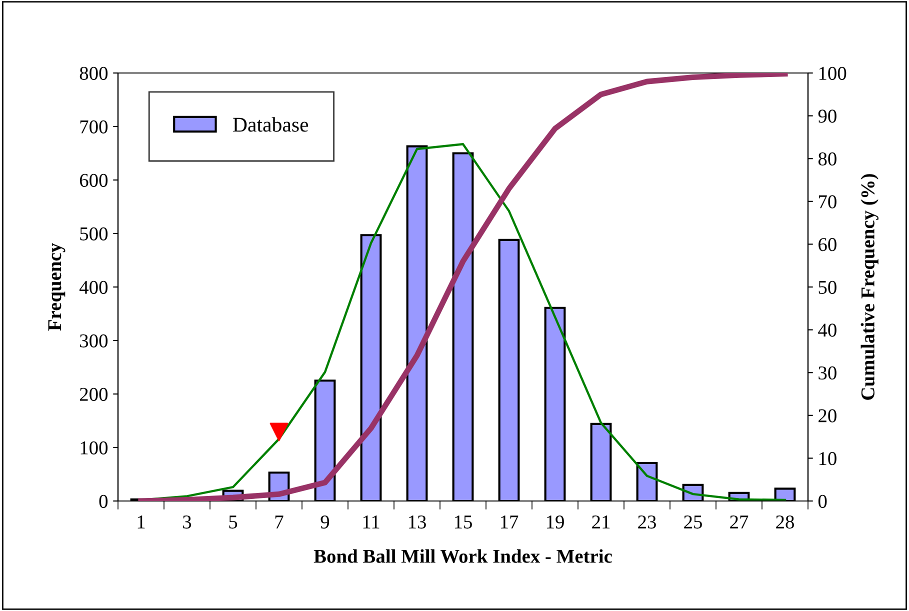 This screenshot has height=611, width=909. What do you see at coordinates (371, 522) in the screenshot?
I see `x-tick-label: 11` at bounding box center [371, 522].